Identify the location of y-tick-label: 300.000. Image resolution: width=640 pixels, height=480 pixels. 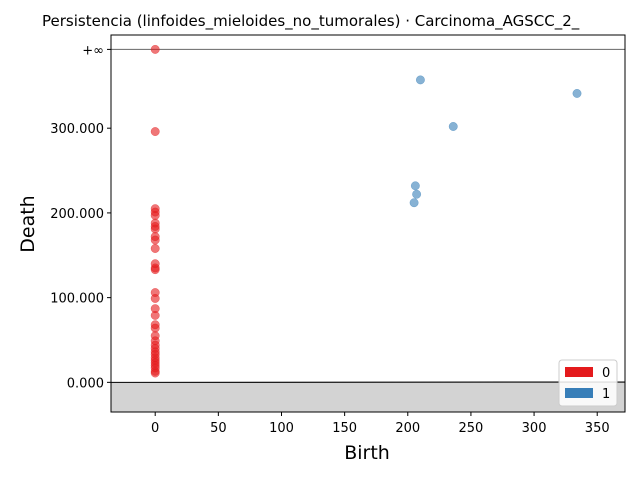
(77, 129).